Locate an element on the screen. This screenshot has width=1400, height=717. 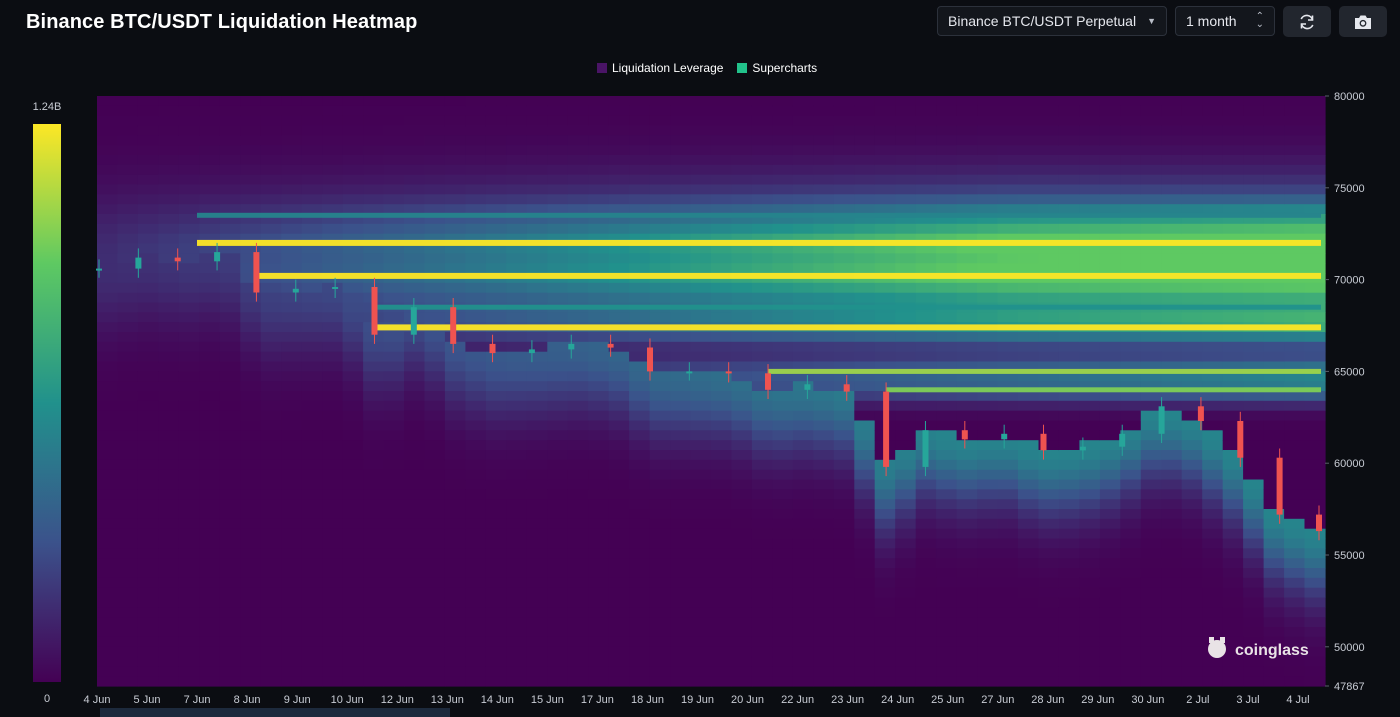
legend-item-supercharts: Supercharts is located at coordinates (777, 68).